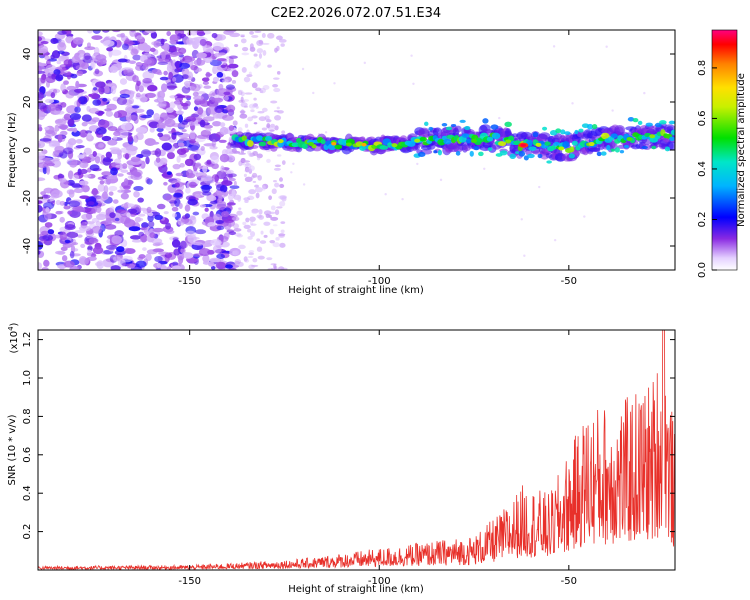  I want to click on colorbar-label: Normalized spectral amplitude, so click(741, 150).